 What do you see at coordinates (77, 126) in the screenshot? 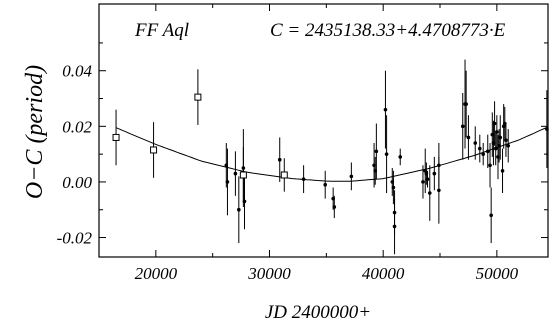
I see `y-tick-label: 0.02` at bounding box center [77, 126].